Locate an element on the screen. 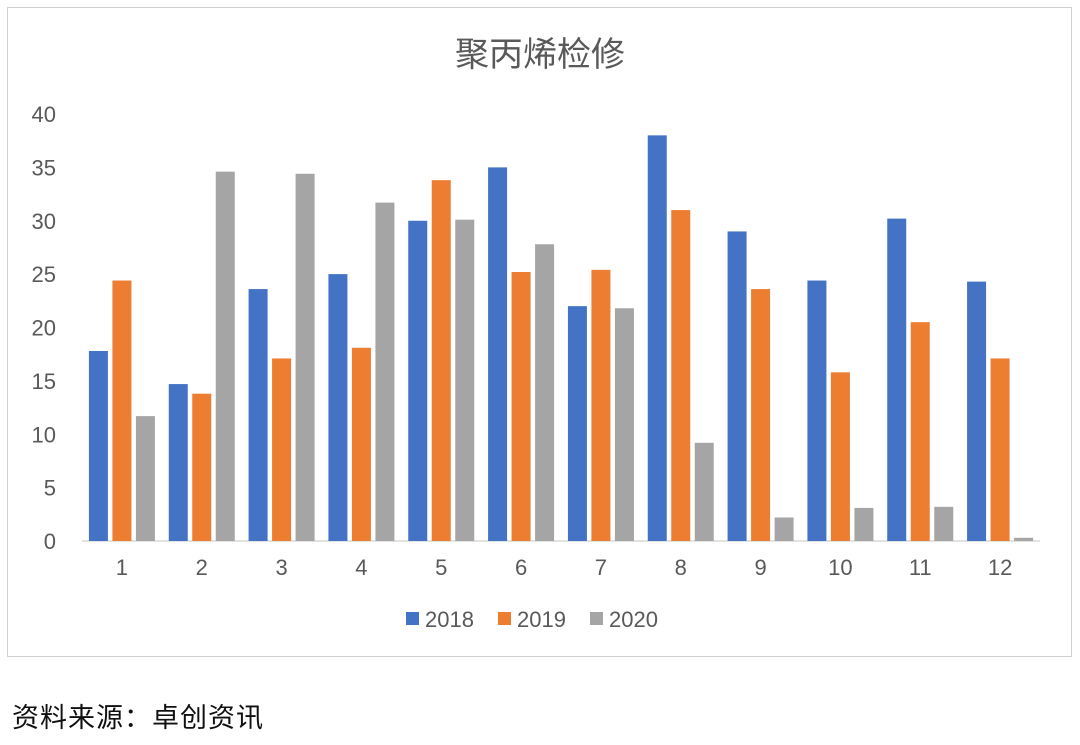 The height and width of the screenshot is (745, 1080). x-tick-label: 2 is located at coordinates (202, 567).